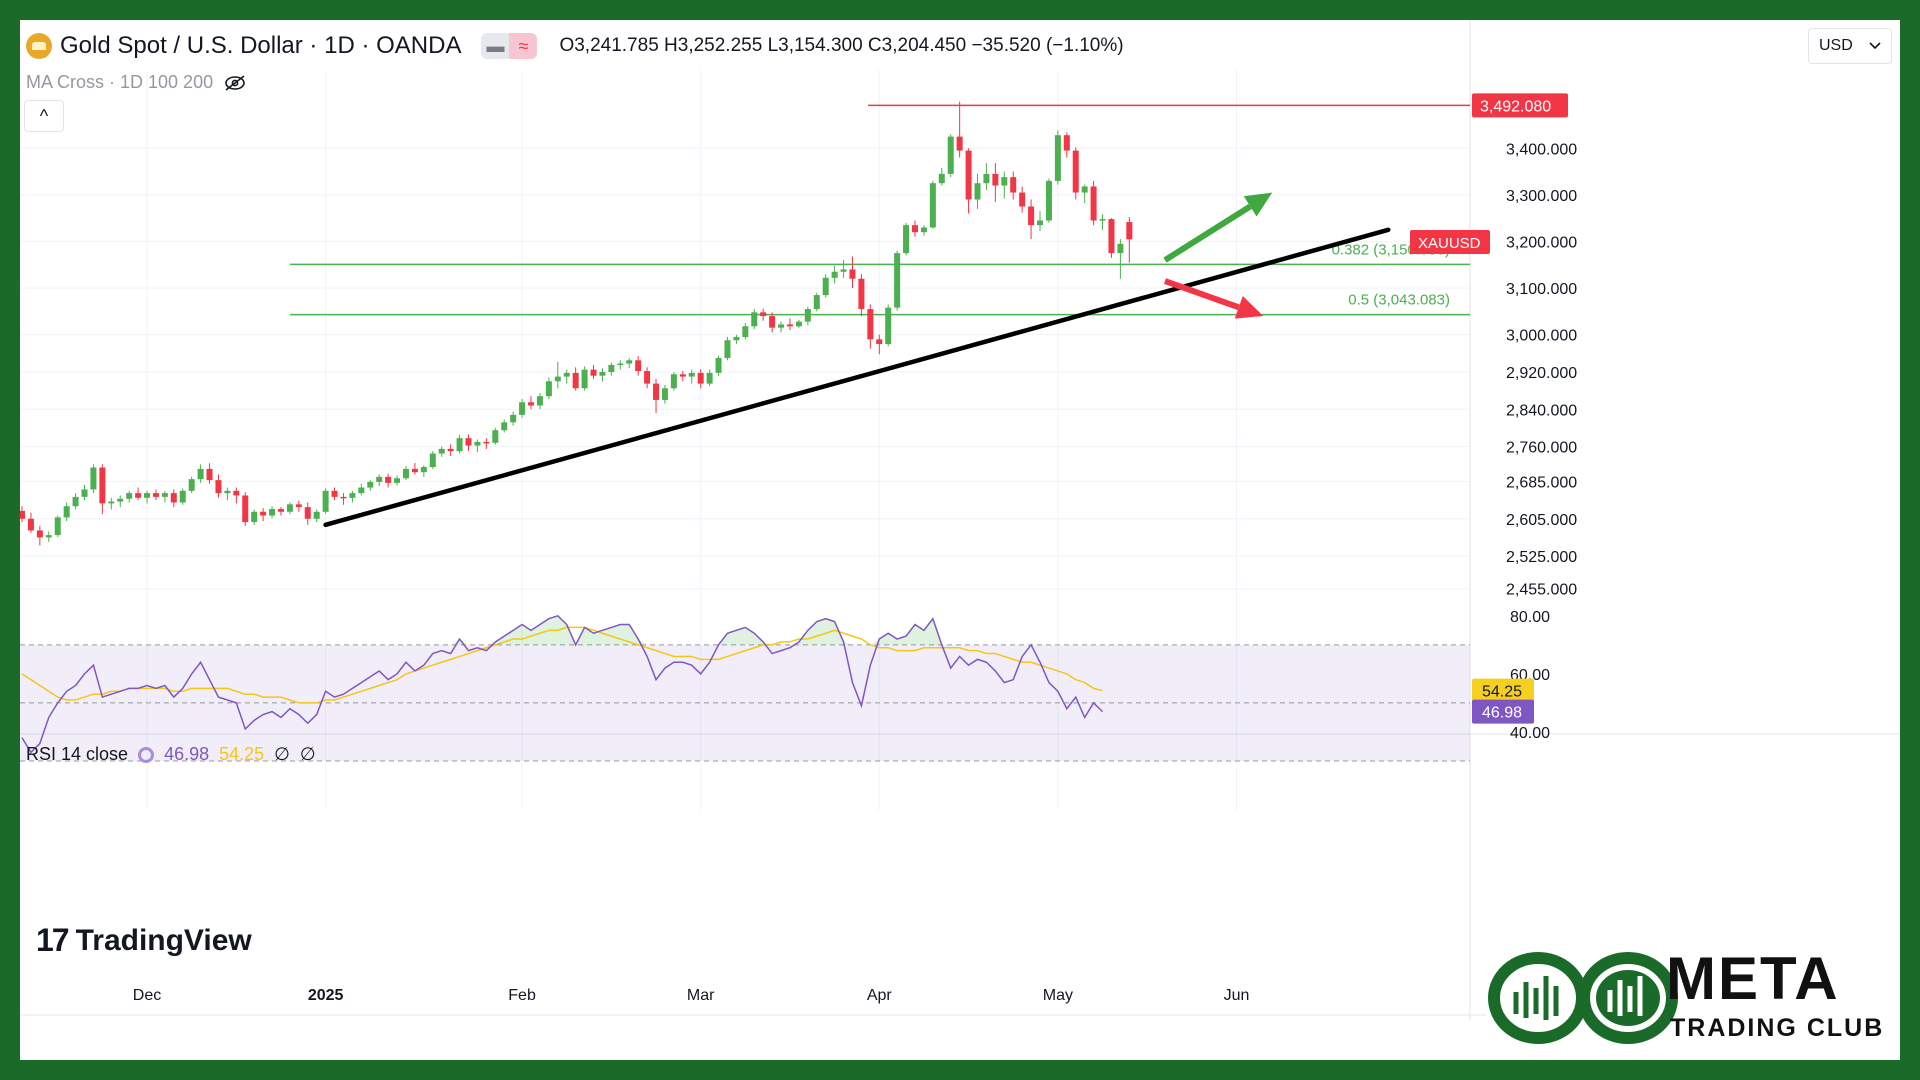 The height and width of the screenshot is (1080, 1920). I want to click on bearish-arrow, so click(1249, 307).